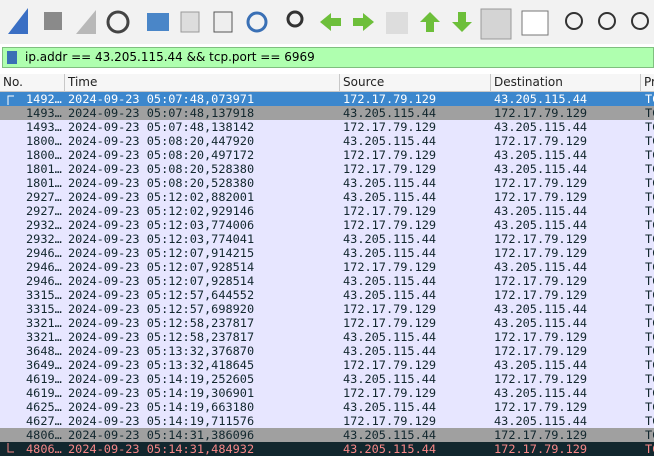 This screenshot has width=654, height=467. What do you see at coordinates (161, 351) in the screenshot?
I see `packet-time: 2024-09-23 05:13:32,376870` at bounding box center [161, 351].